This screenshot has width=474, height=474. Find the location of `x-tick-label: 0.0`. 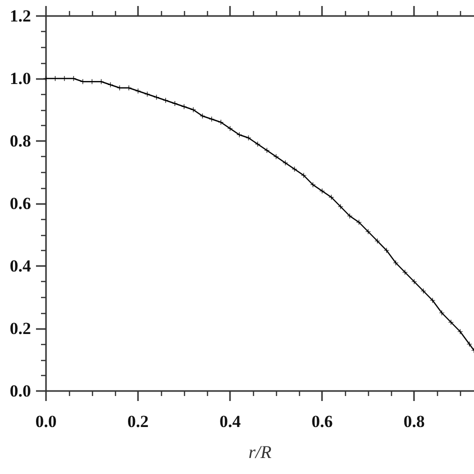

x-tick-label: 0.0 is located at coordinates (46, 421).